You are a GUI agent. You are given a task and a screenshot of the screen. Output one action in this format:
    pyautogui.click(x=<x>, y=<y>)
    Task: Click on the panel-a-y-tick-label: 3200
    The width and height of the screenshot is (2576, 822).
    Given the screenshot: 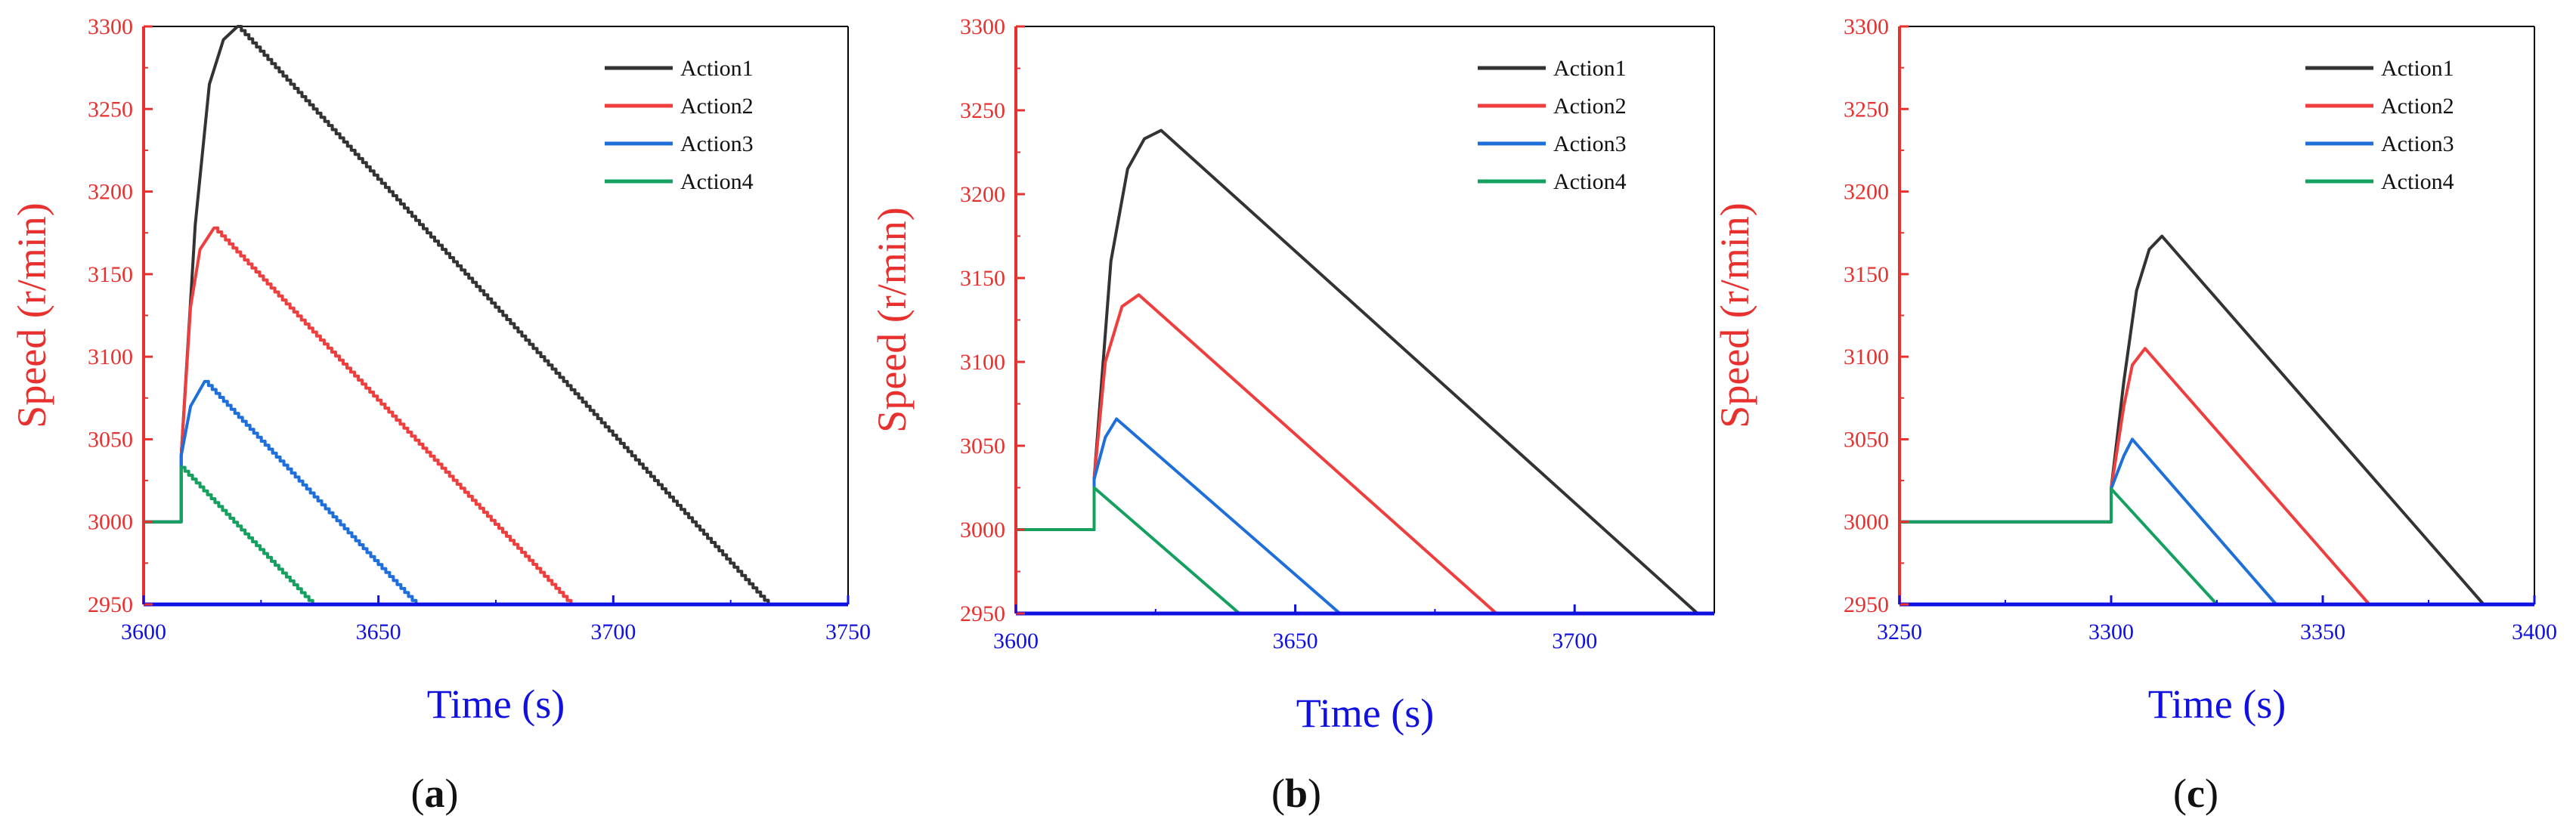 What is the action you would take?
    pyautogui.click(x=110, y=192)
    